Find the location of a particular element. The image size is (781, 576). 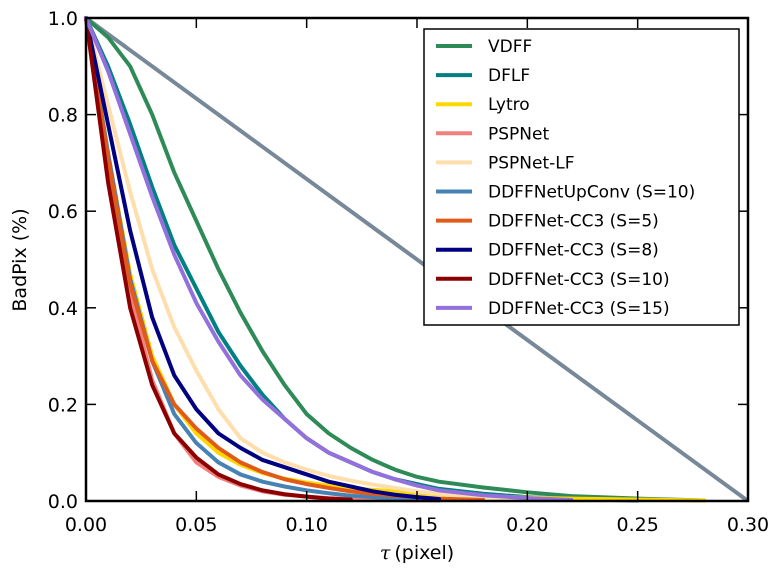

y-tick-label: 0.6 is located at coordinates (63, 212).